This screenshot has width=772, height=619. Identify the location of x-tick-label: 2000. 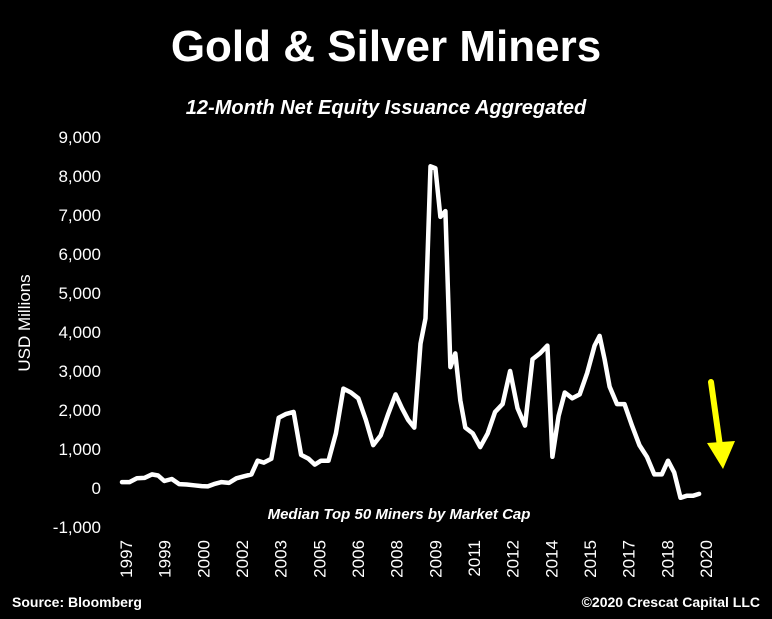
(203, 559).